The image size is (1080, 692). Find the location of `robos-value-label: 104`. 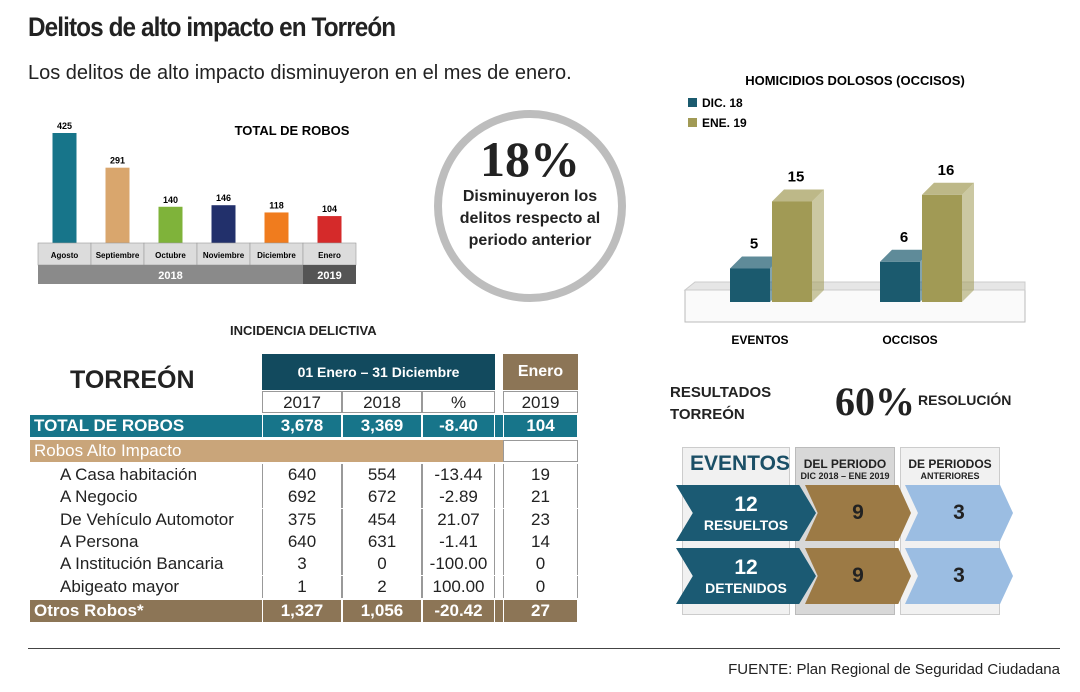

robos-value-label: 104 is located at coordinates (329, 209).